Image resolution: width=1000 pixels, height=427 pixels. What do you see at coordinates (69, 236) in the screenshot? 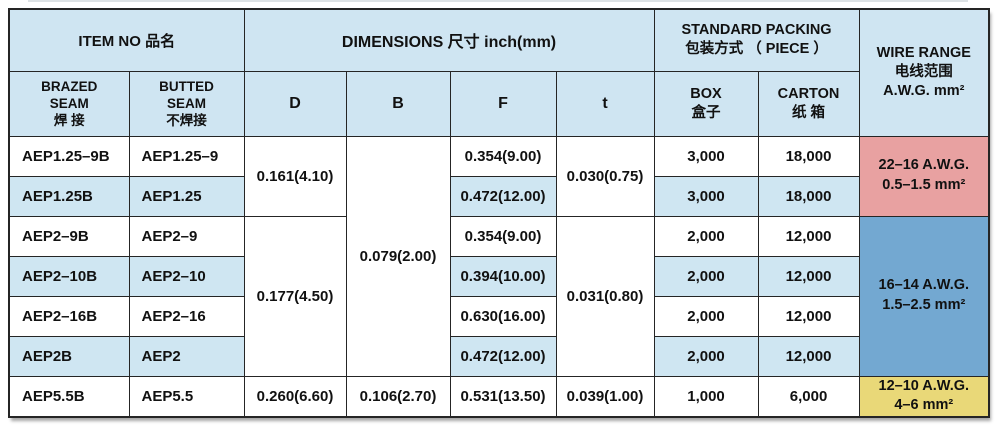
I see `cell-brazed: AEP2–9B` at bounding box center [69, 236].